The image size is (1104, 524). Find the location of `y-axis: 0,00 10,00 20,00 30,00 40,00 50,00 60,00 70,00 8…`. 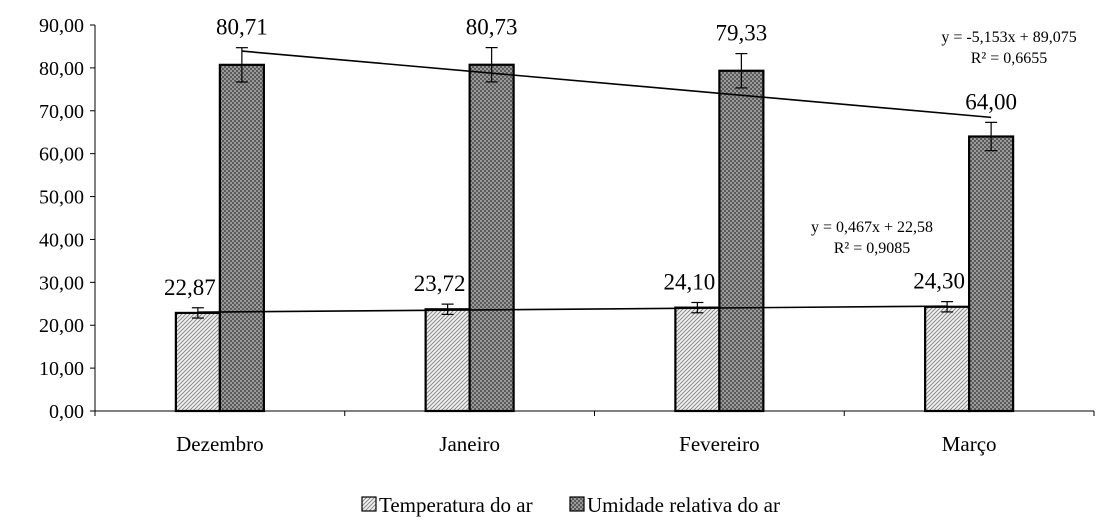

y-axis: 0,00 10,00 20,00 30,00 40,00 50,00 60,00 70,00 8… is located at coordinates (67, 219).